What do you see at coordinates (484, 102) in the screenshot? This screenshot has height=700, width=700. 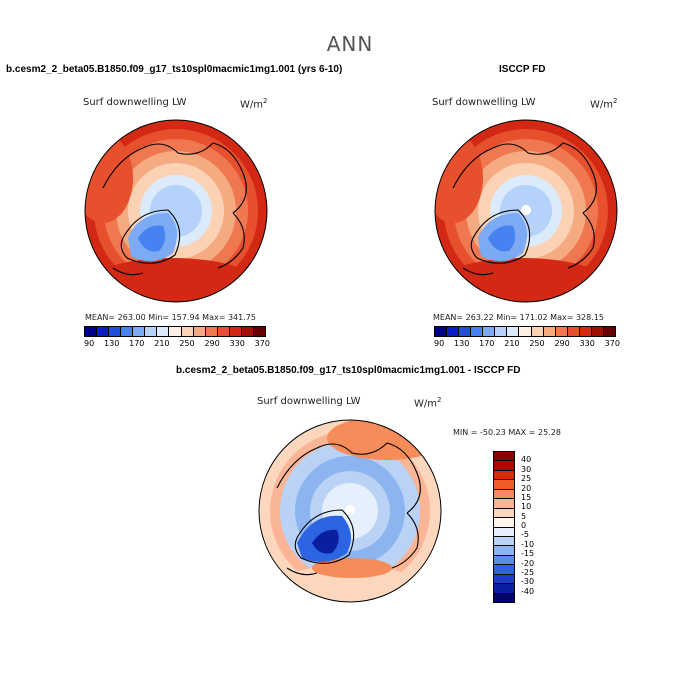 I see `panel-2-variable-label: Surf downwelling LW` at bounding box center [484, 102].